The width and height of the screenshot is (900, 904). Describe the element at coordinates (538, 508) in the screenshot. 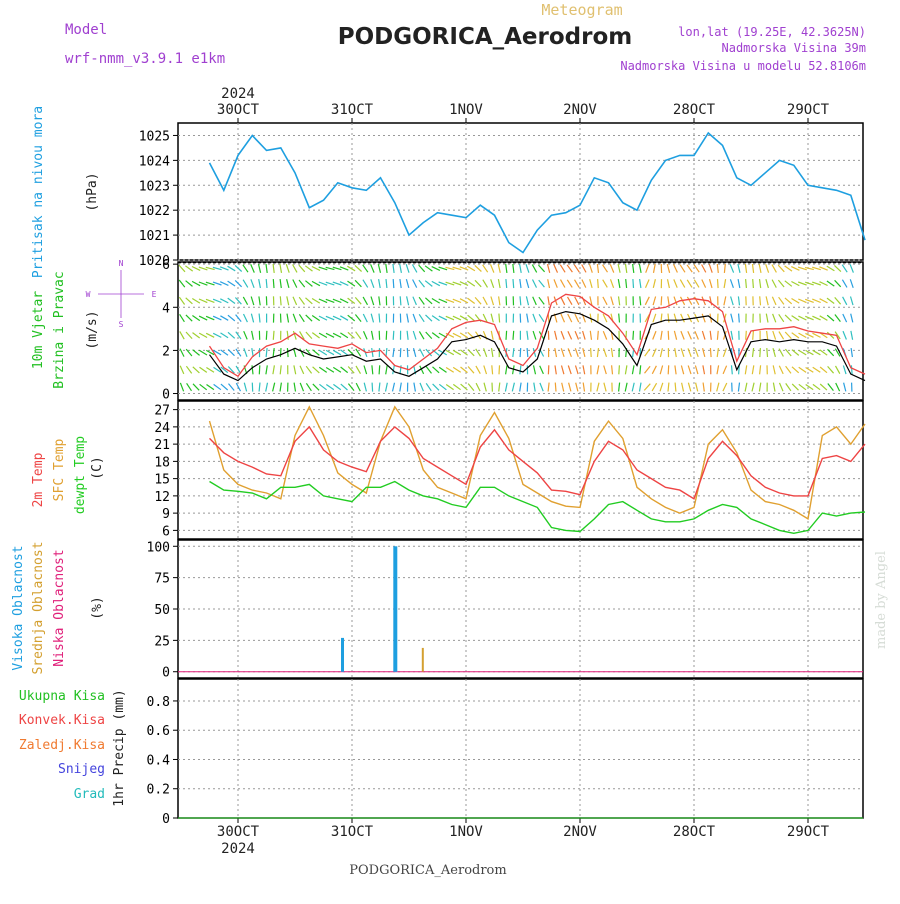

I see `dewpt-temp-line` at that location.